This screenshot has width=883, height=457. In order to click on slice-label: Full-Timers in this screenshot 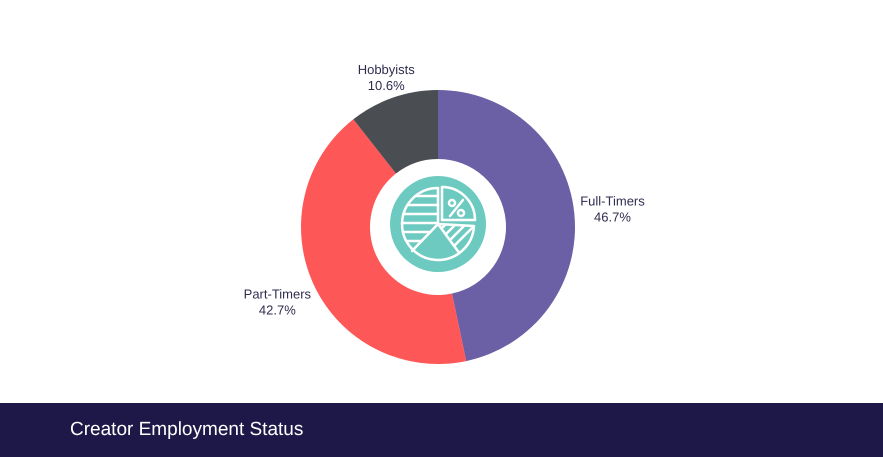, I will do `click(613, 200)`.